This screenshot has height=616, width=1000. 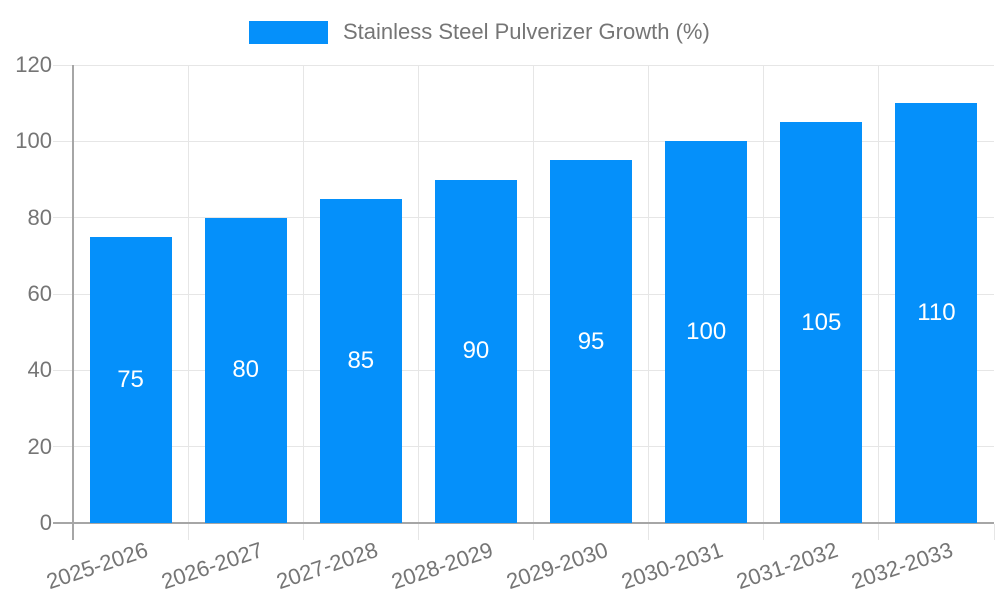 What do you see at coordinates (33, 141) in the screenshot?
I see `y-tick-label-100: 100` at bounding box center [33, 141].